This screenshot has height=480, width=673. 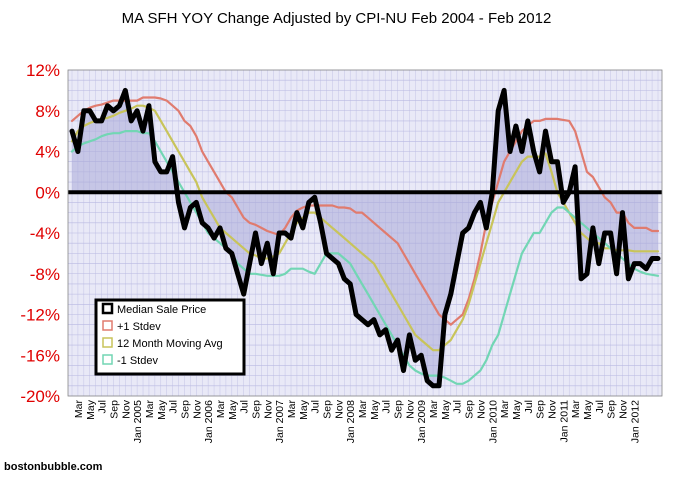 I want to click on credit-text: bostonbubble.com, so click(x=53, y=467).